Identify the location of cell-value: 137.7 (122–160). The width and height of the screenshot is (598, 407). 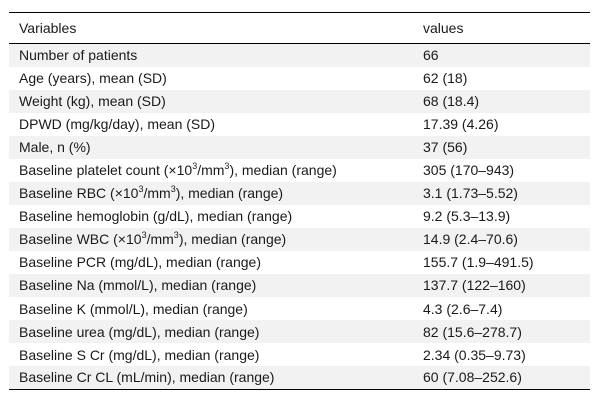
(474, 285).